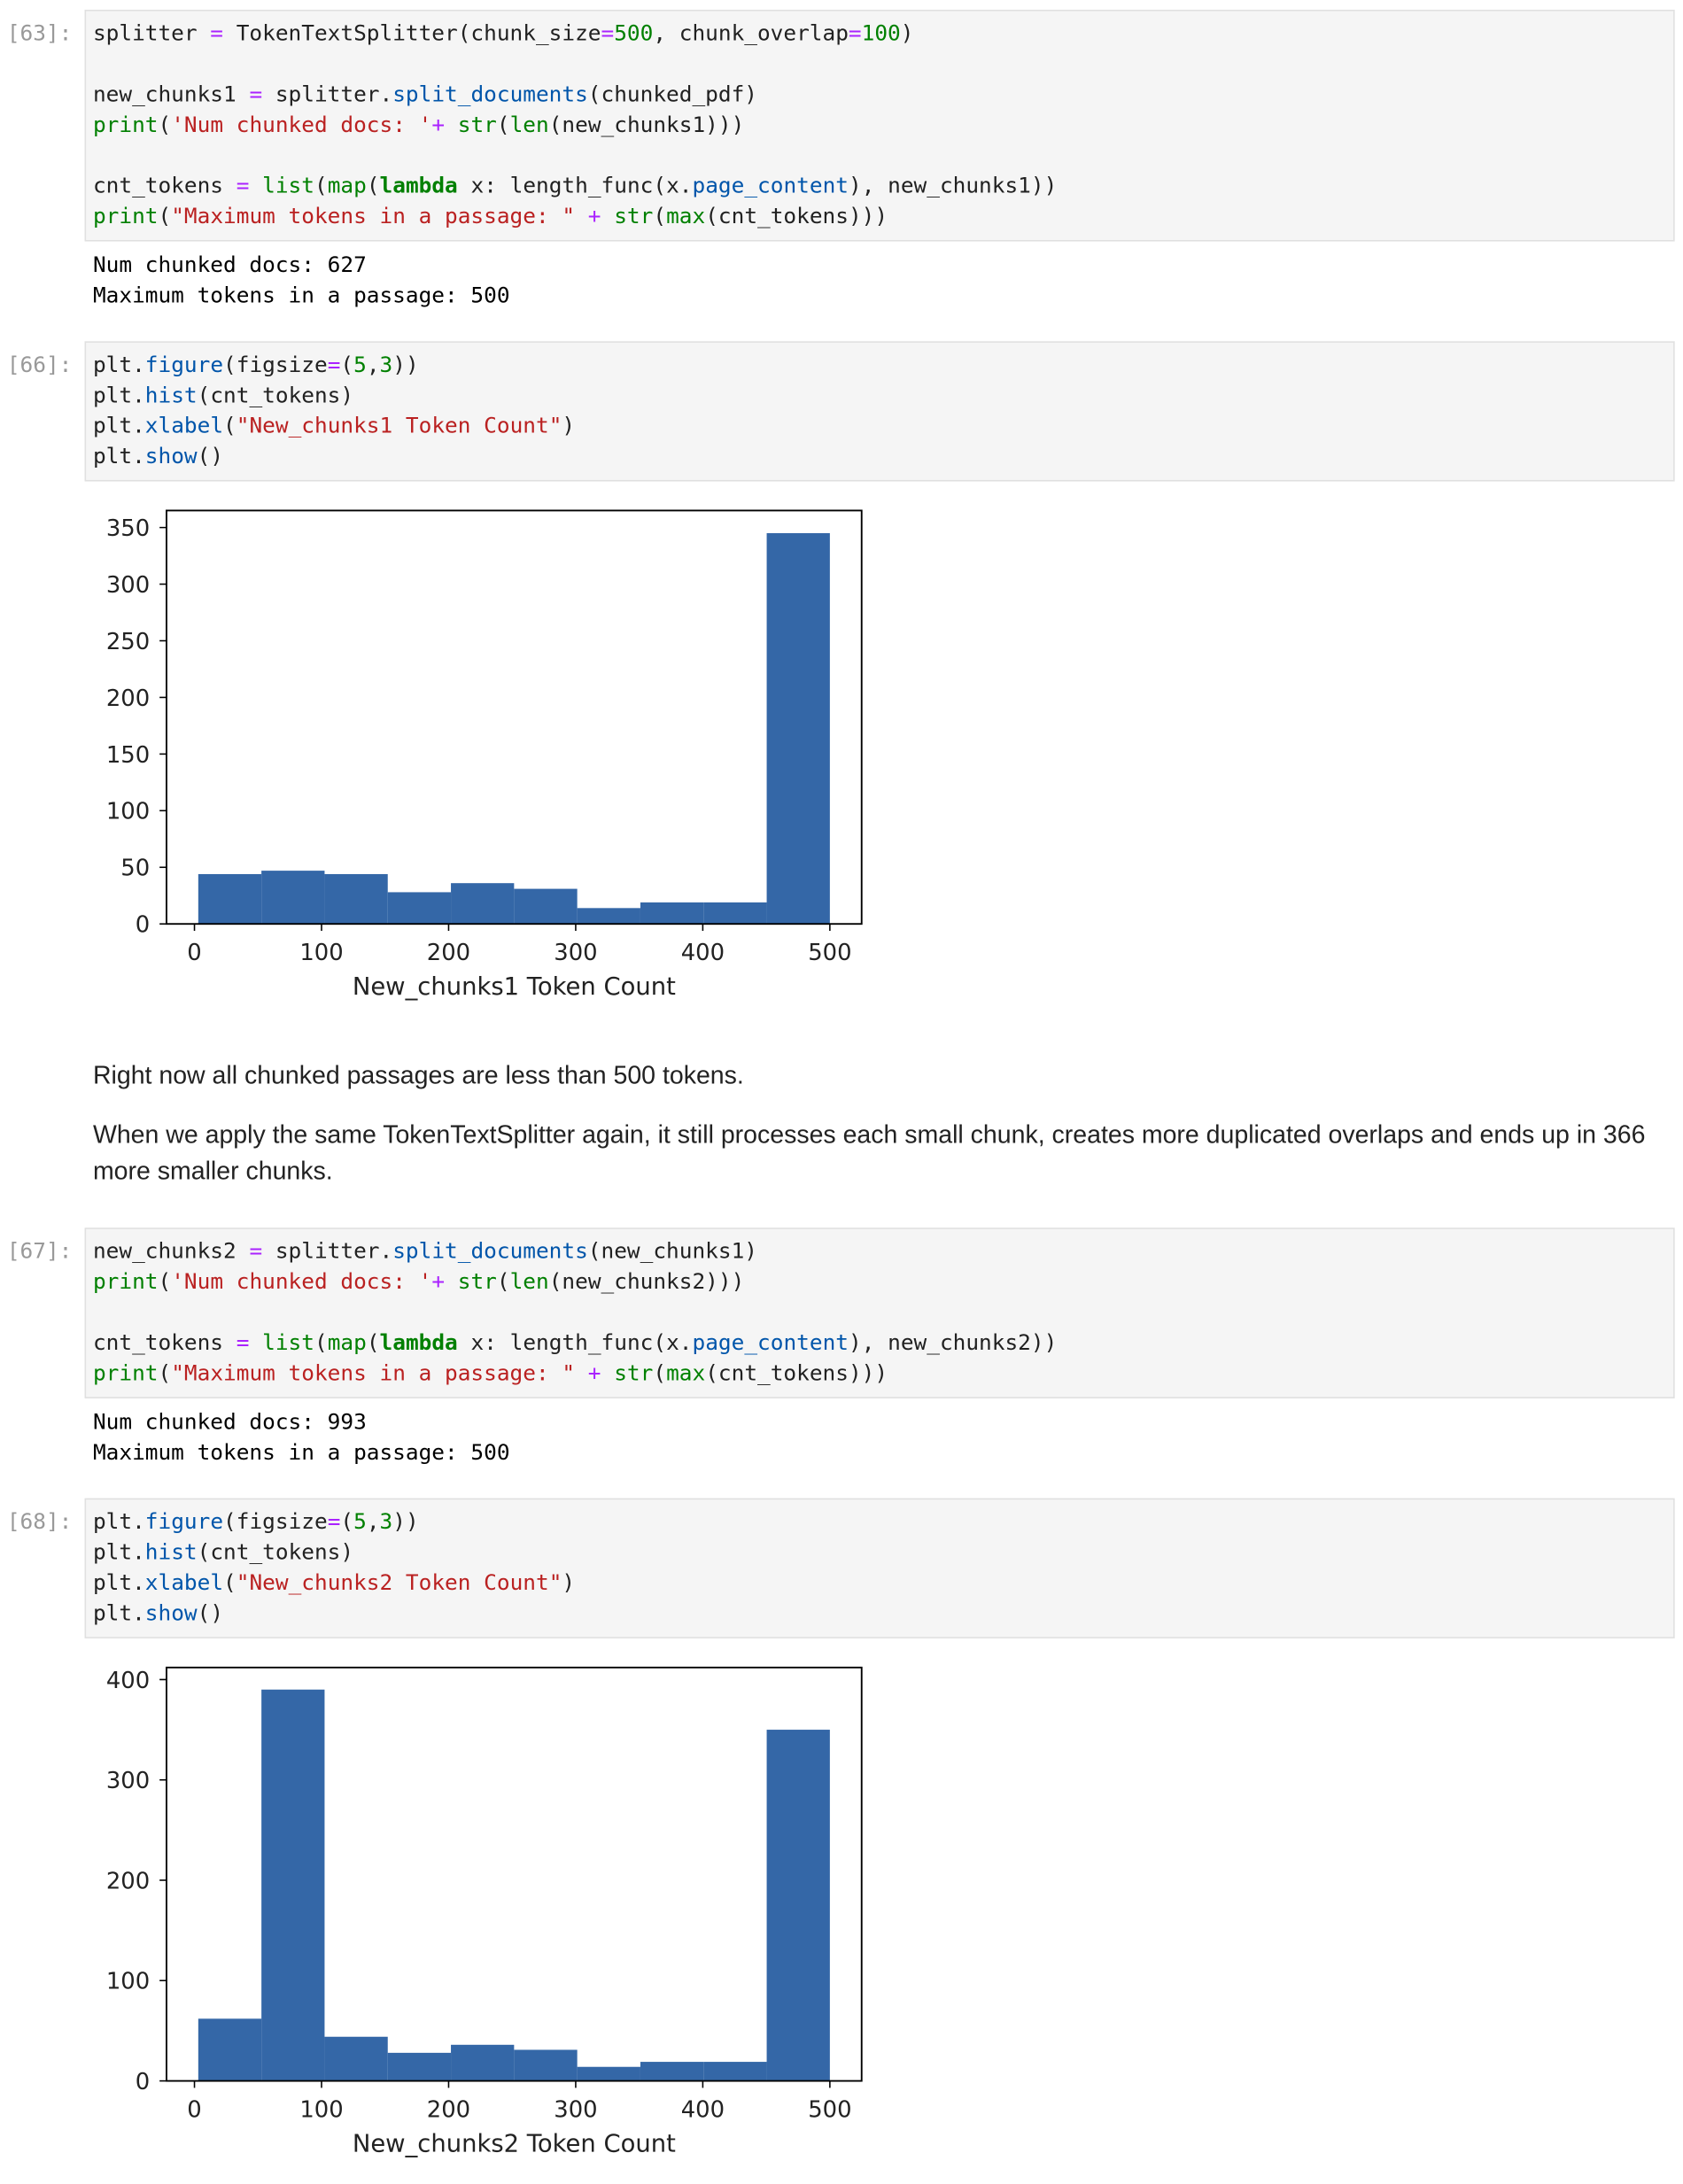 This screenshot has width=1683, height=2184. Describe the element at coordinates (194, 2109) in the screenshot. I see `x-tick-label: 0` at that location.